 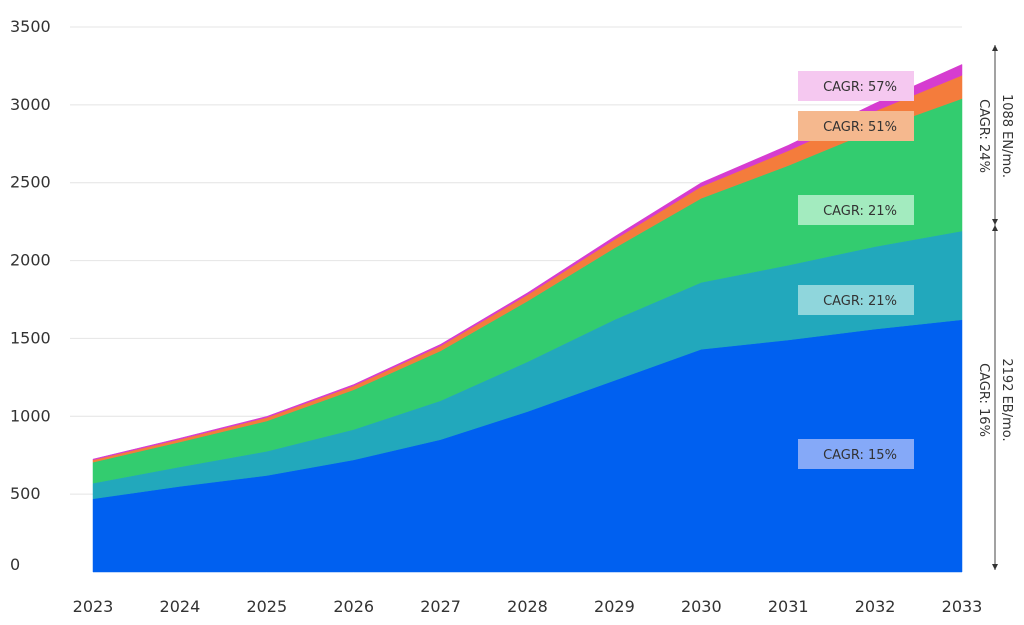 What do you see at coordinates (30, 104) in the screenshot?
I see `y-tick-label-6: 3000` at bounding box center [30, 104].